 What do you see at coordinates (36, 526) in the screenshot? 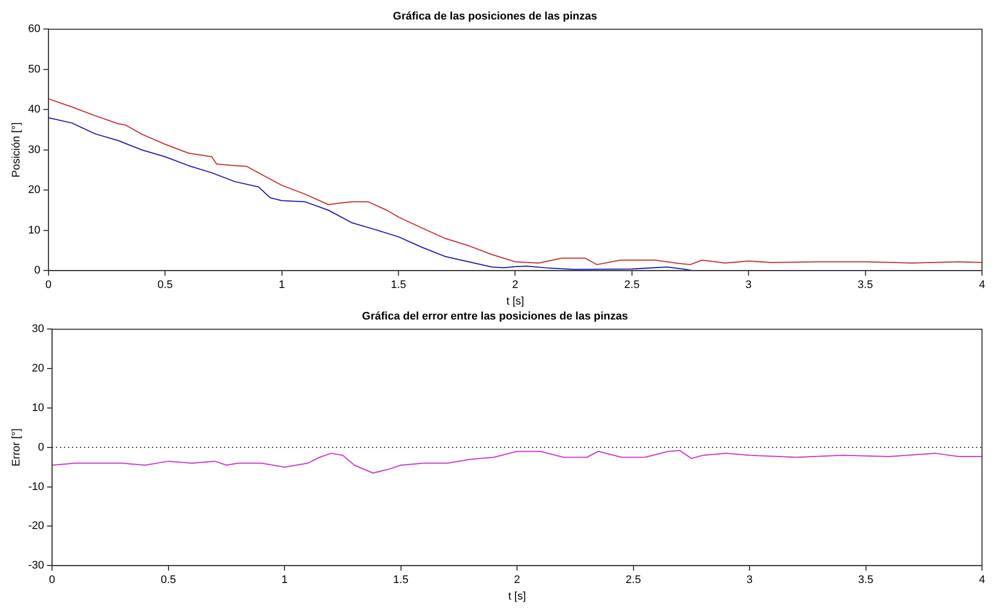
I see `y-tick-label: -20` at bounding box center [36, 526].